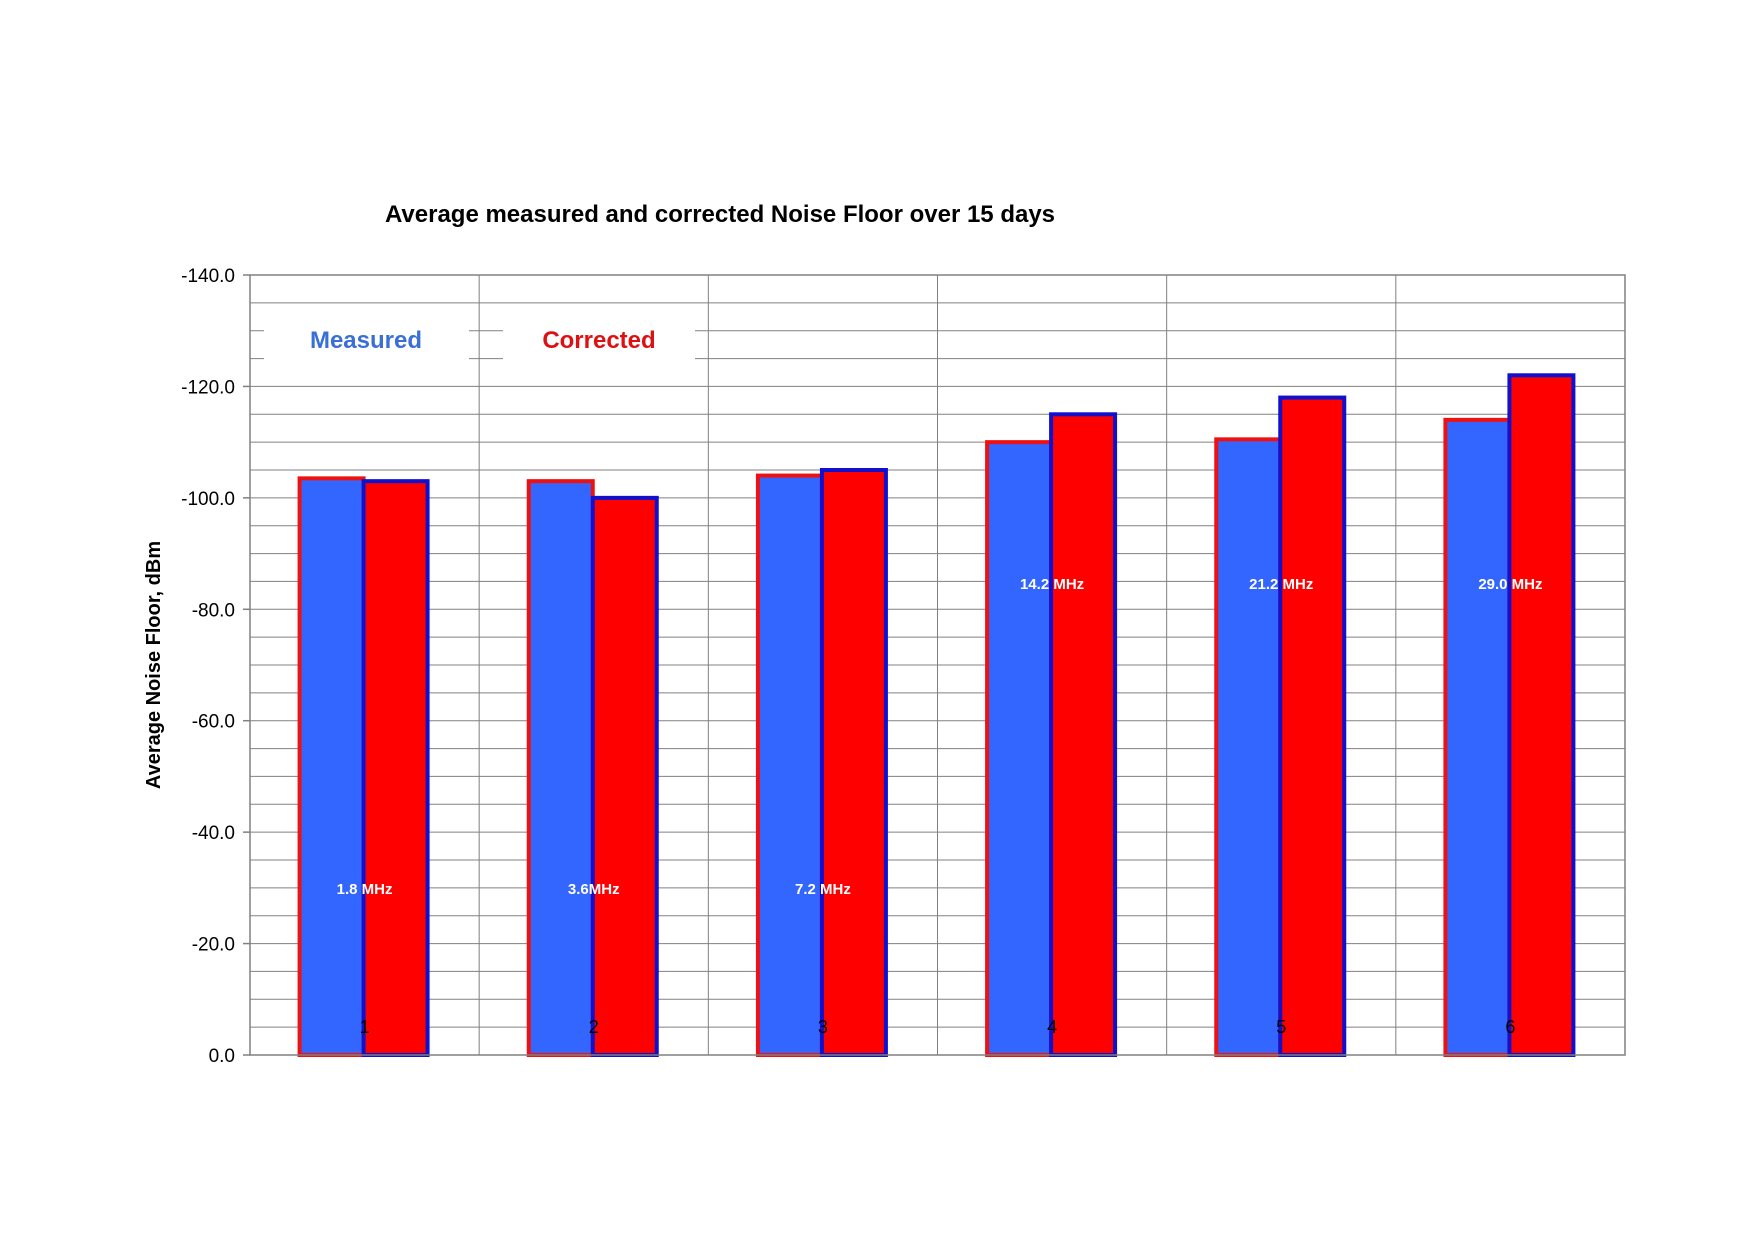 The height and width of the screenshot is (1240, 1754). What do you see at coordinates (823, 889) in the screenshot?
I see `frequency-label: 7.2 MHz` at bounding box center [823, 889].